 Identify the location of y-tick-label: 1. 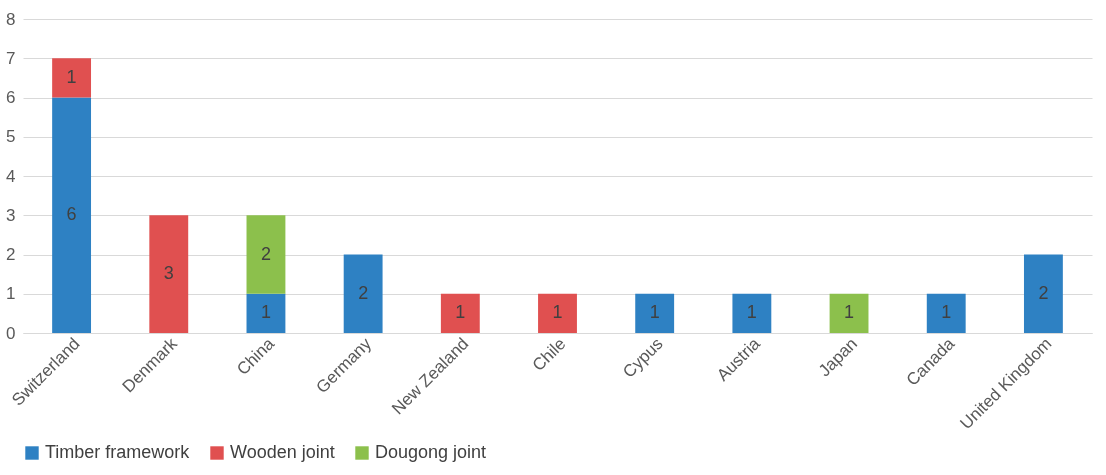
(11, 294).